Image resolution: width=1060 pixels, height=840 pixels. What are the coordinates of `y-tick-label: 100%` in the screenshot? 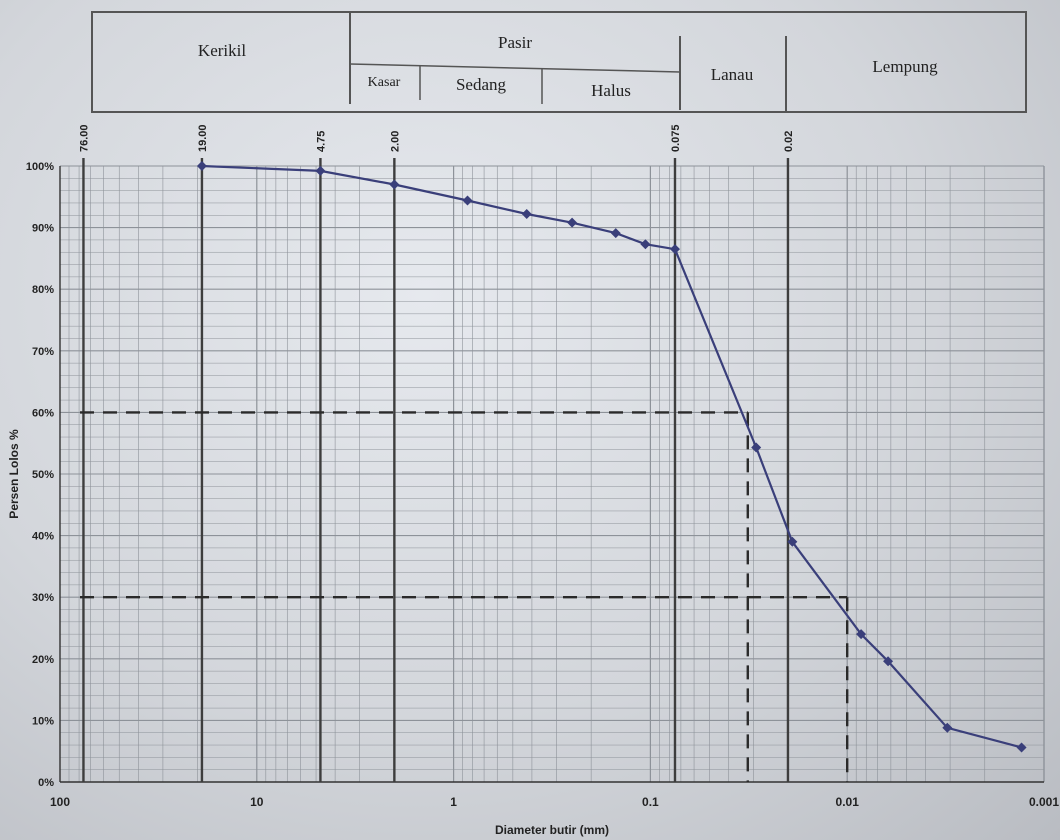 It's located at (40, 167).